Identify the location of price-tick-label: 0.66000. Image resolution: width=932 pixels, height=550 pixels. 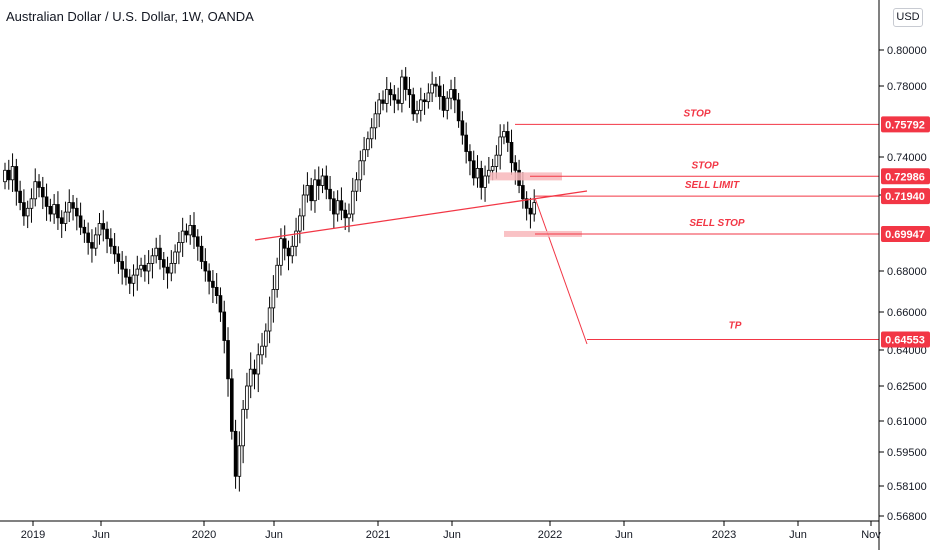
(907, 313).